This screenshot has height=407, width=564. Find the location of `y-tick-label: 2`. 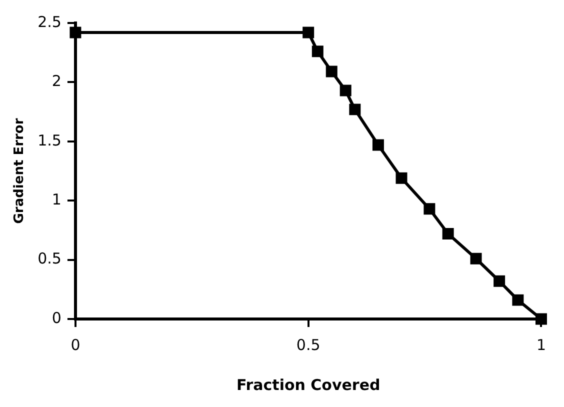

y-tick-label: 2 is located at coordinates (57, 81).